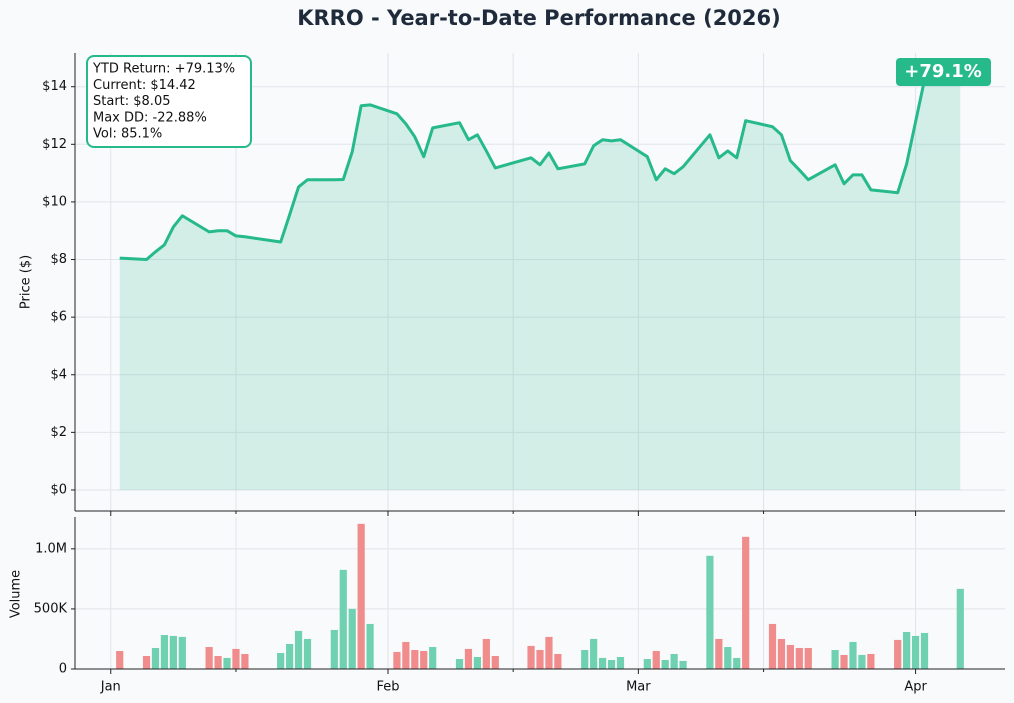 The image size is (1014, 703). What do you see at coordinates (150, 117) in the screenshot?
I see `stats-line: Max DD: -22.88%` at bounding box center [150, 117].